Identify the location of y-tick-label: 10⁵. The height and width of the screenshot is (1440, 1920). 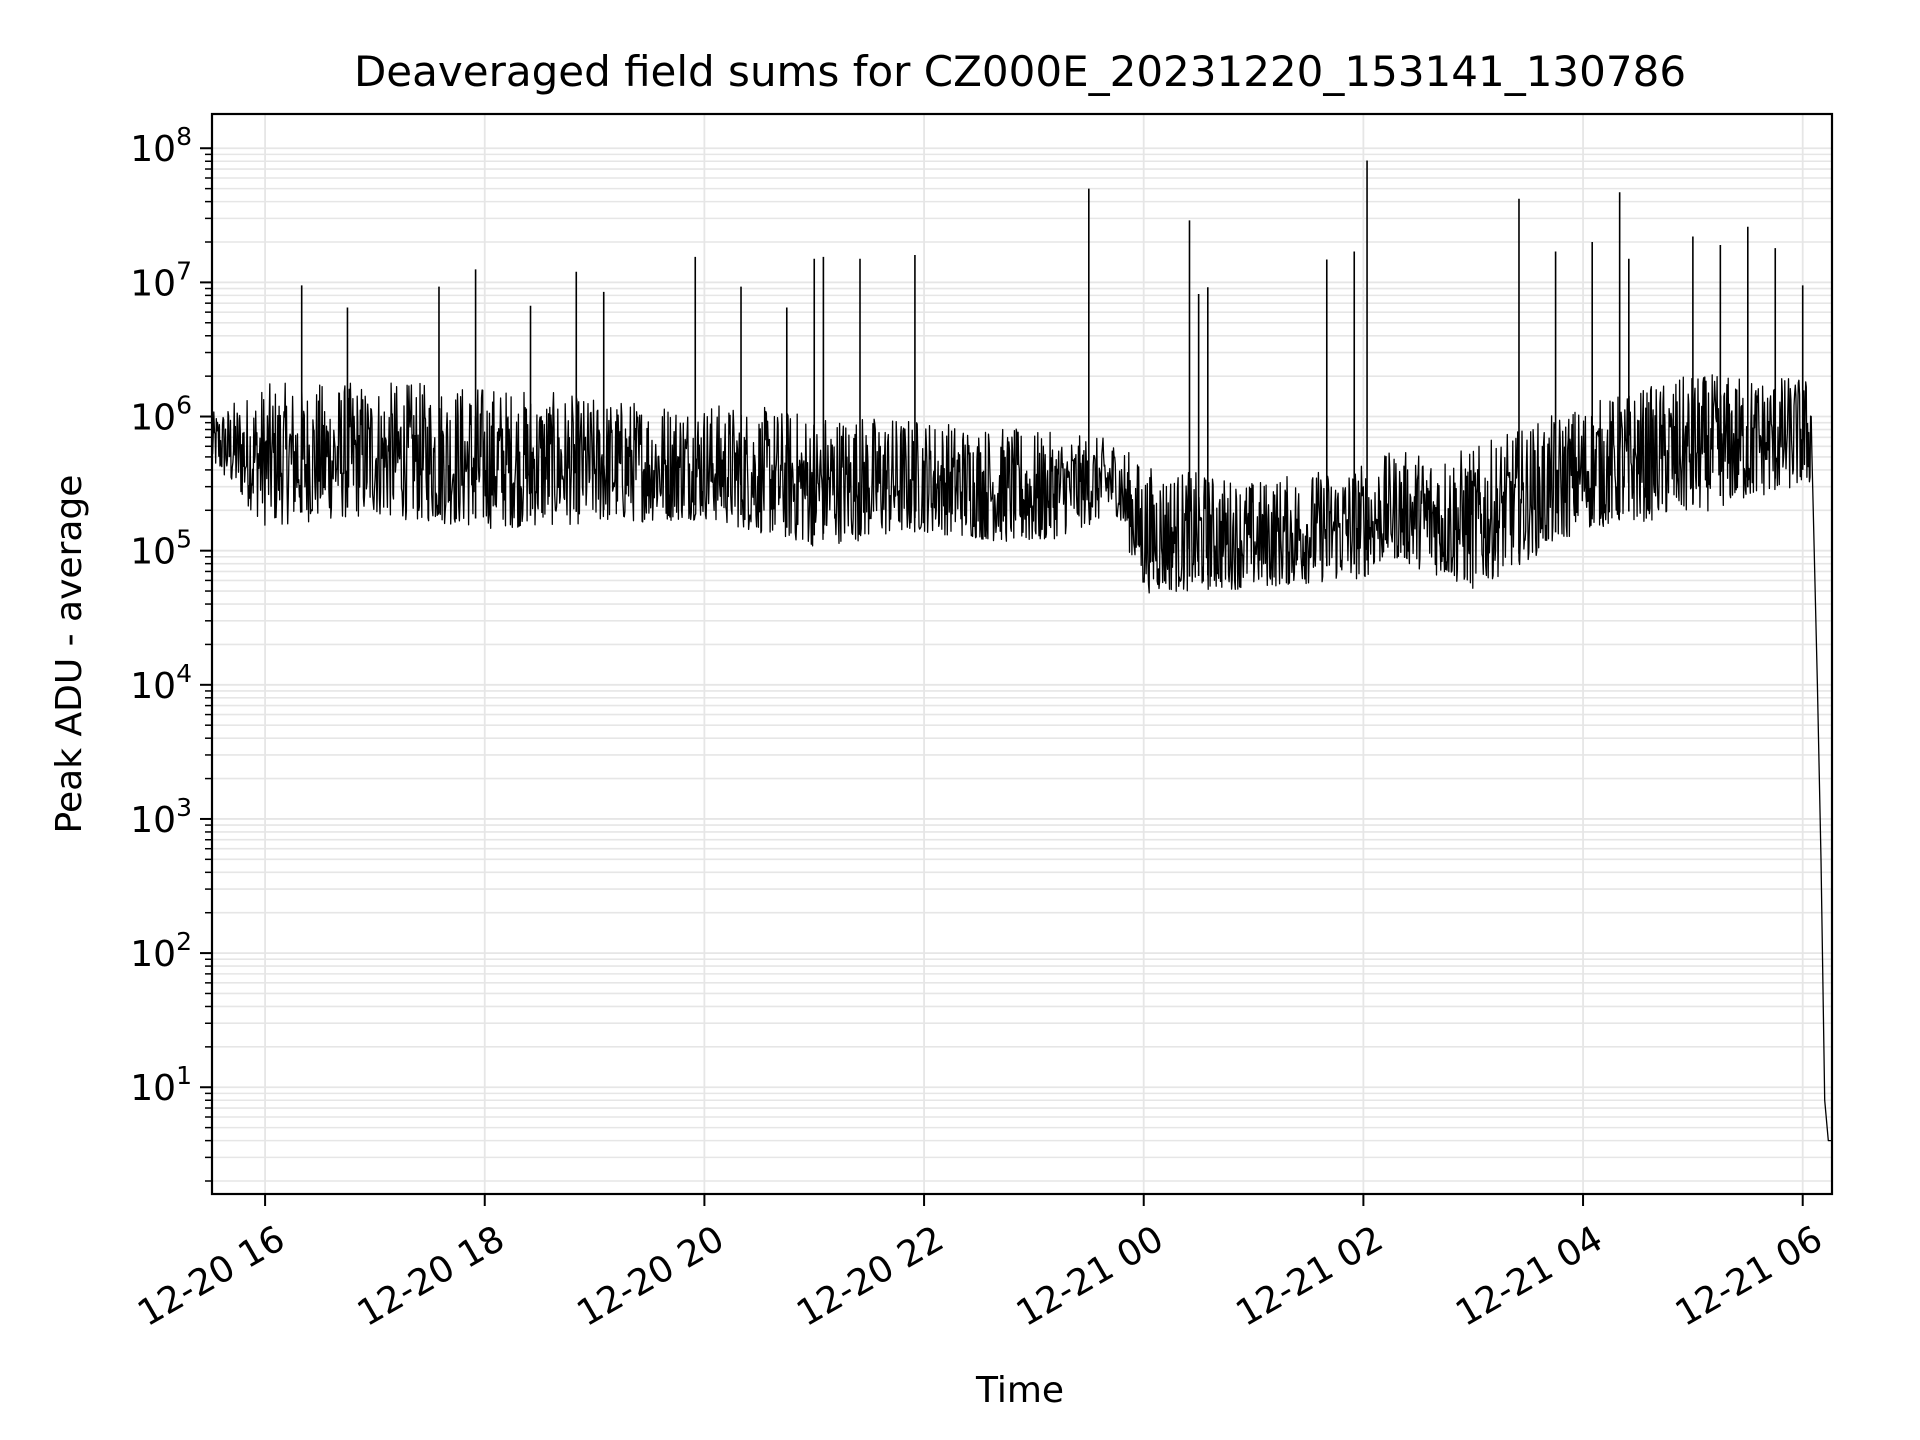
(161, 549).